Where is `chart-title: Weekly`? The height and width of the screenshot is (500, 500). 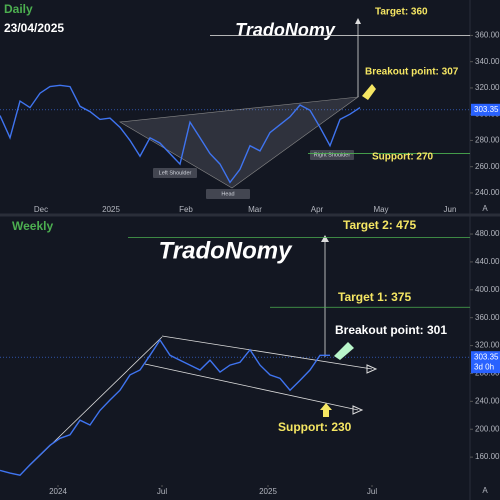
chart-title: Weekly is located at coordinates (32, 226).